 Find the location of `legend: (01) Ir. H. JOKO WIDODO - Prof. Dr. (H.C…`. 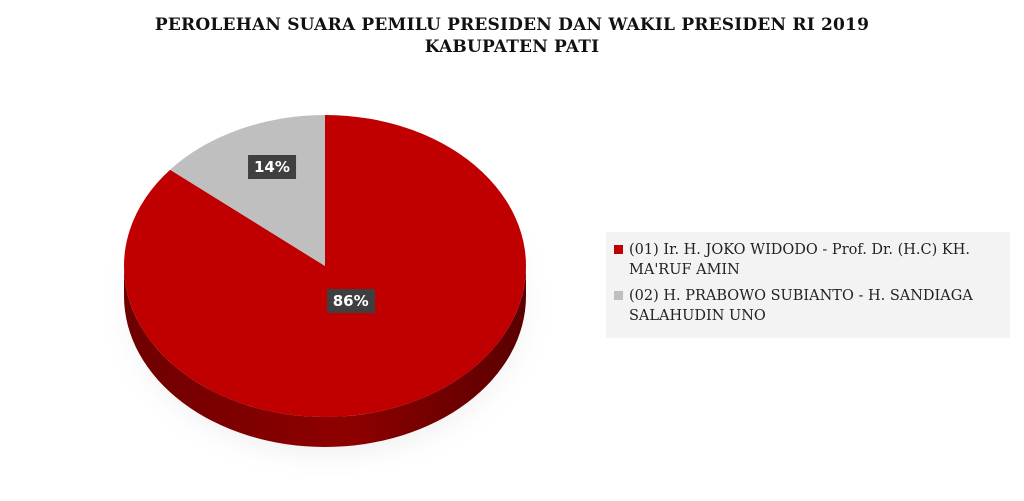

legend: (01) Ir. H. JOKO WIDODO - Prof. Dr. (H.C… is located at coordinates (808, 285).